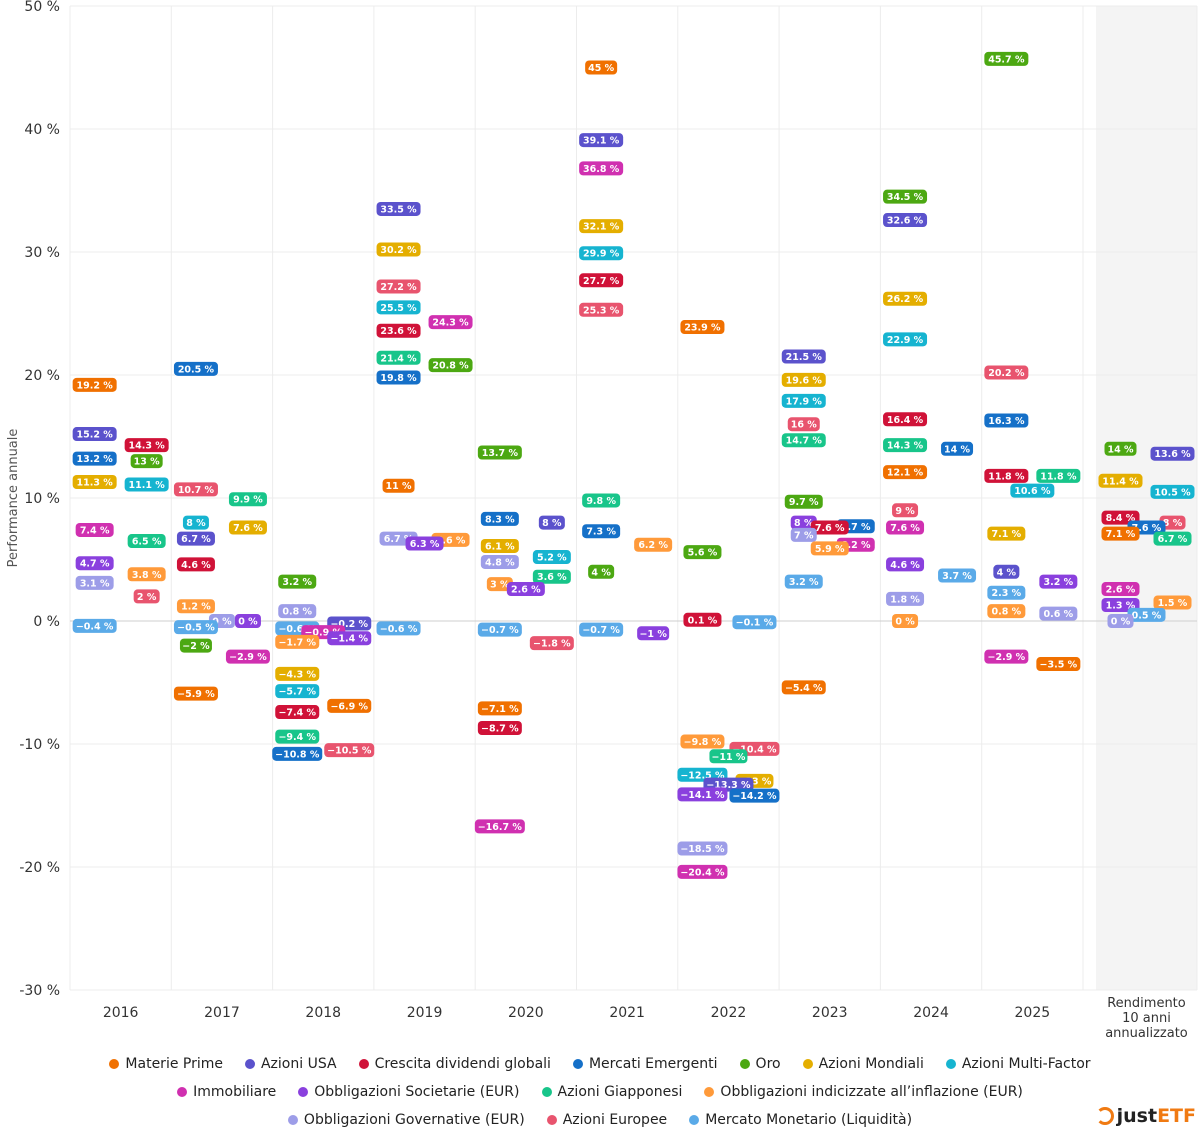 The image size is (1200, 1134). I want to click on legend-item: Mercati Emergenti, so click(645, 1064).